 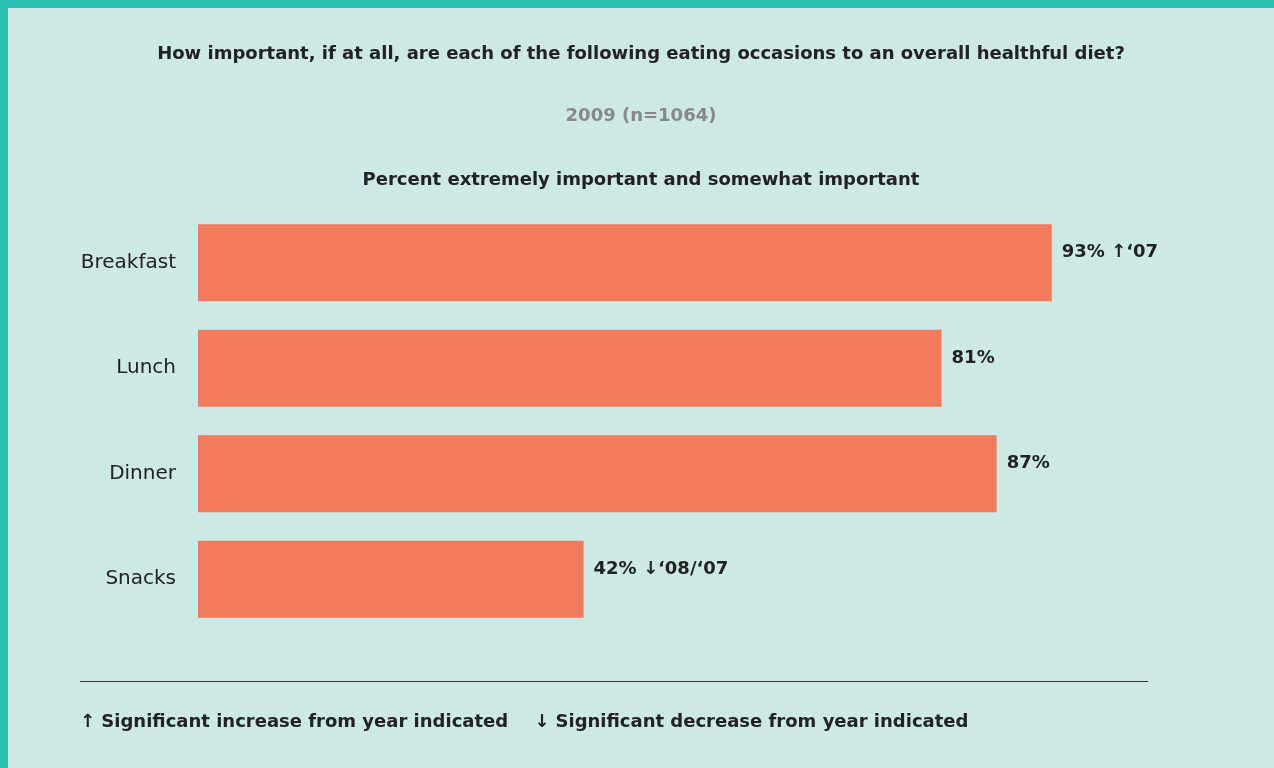 What do you see at coordinates (1028, 462) in the screenshot?
I see `data-label: 87%` at bounding box center [1028, 462].